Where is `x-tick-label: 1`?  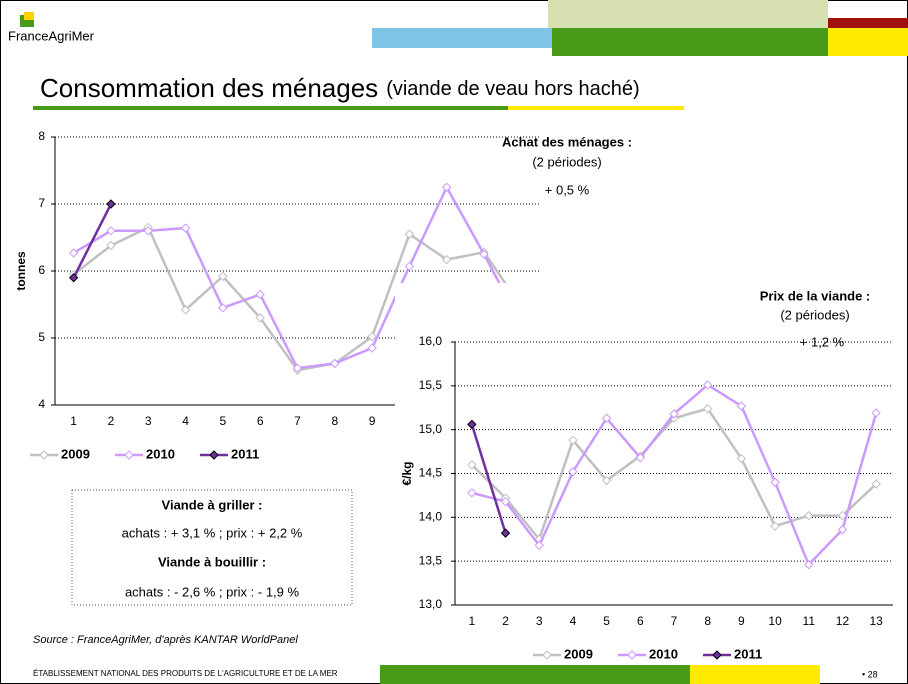
x-tick-label: 1 is located at coordinates (73, 421).